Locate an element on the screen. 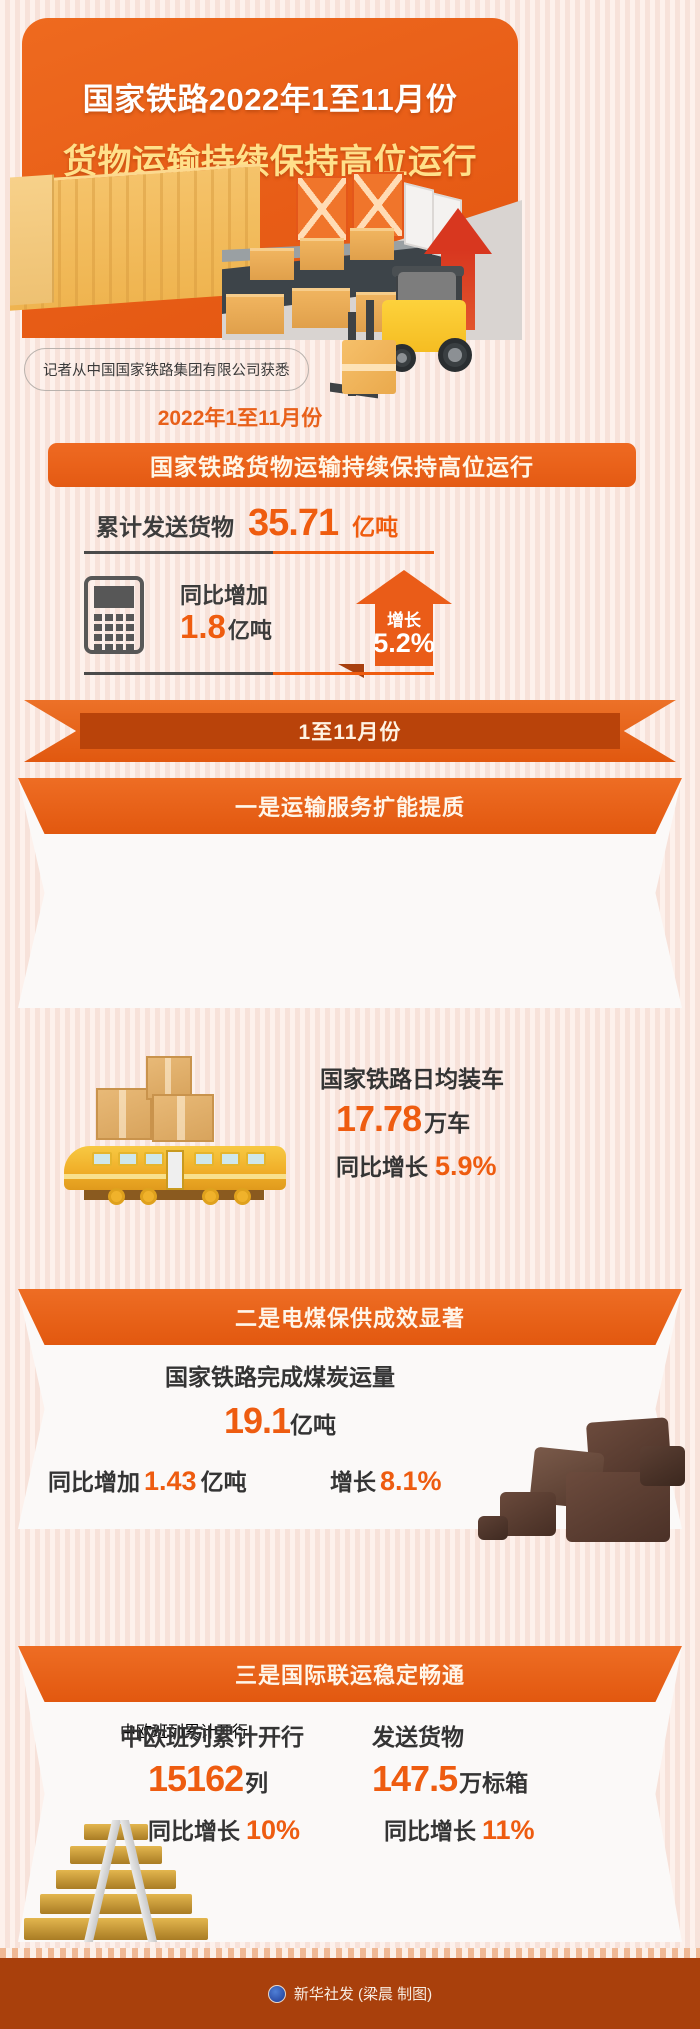 Image resolution: width=700 pixels, height=2029 pixels. section-1-stat-label: 国家铁路日均装车 is located at coordinates (412, 1079).